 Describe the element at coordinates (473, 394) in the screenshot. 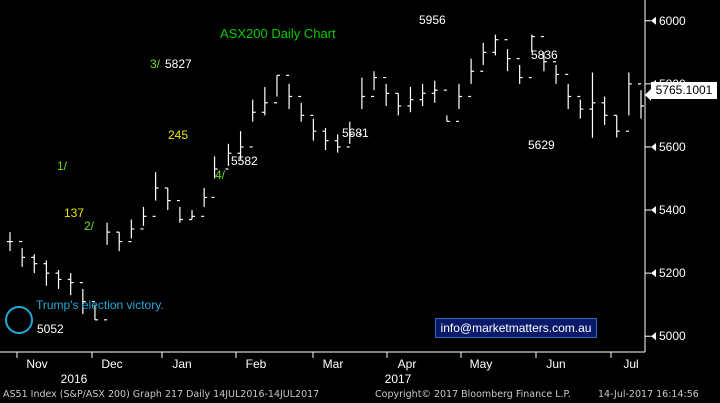

I see `footer-copyright: Copyright© 2017 Bloomberg Finance L.P.` at that location.